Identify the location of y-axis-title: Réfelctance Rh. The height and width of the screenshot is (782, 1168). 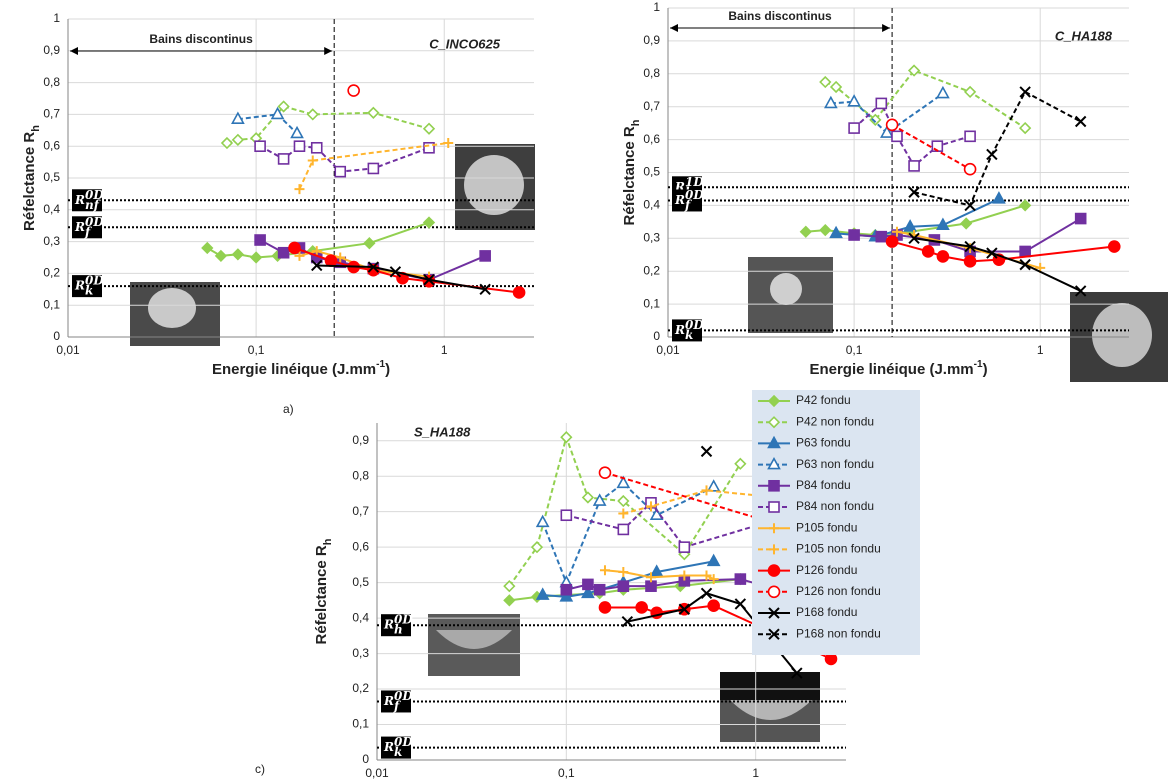
(31, 178).